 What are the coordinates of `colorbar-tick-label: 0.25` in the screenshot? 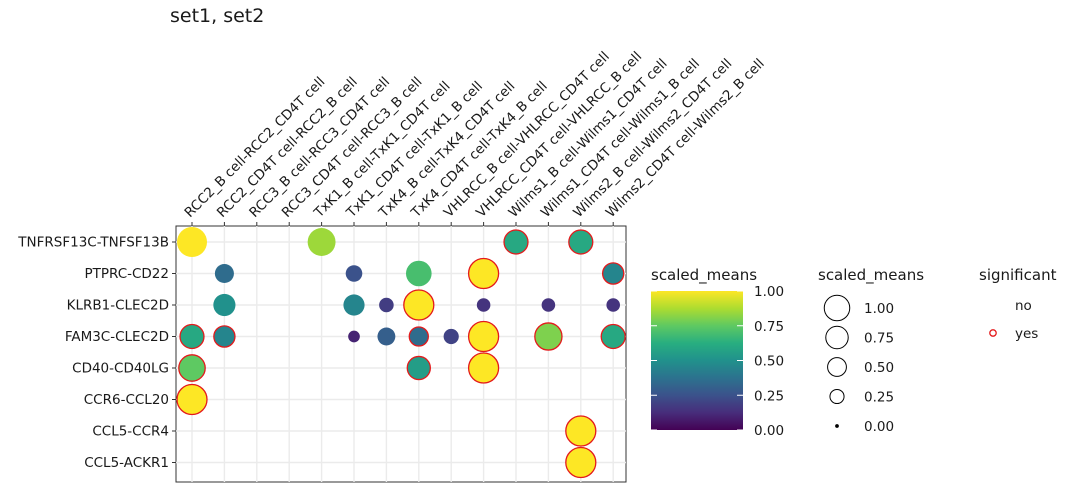 It's located at (769, 396).